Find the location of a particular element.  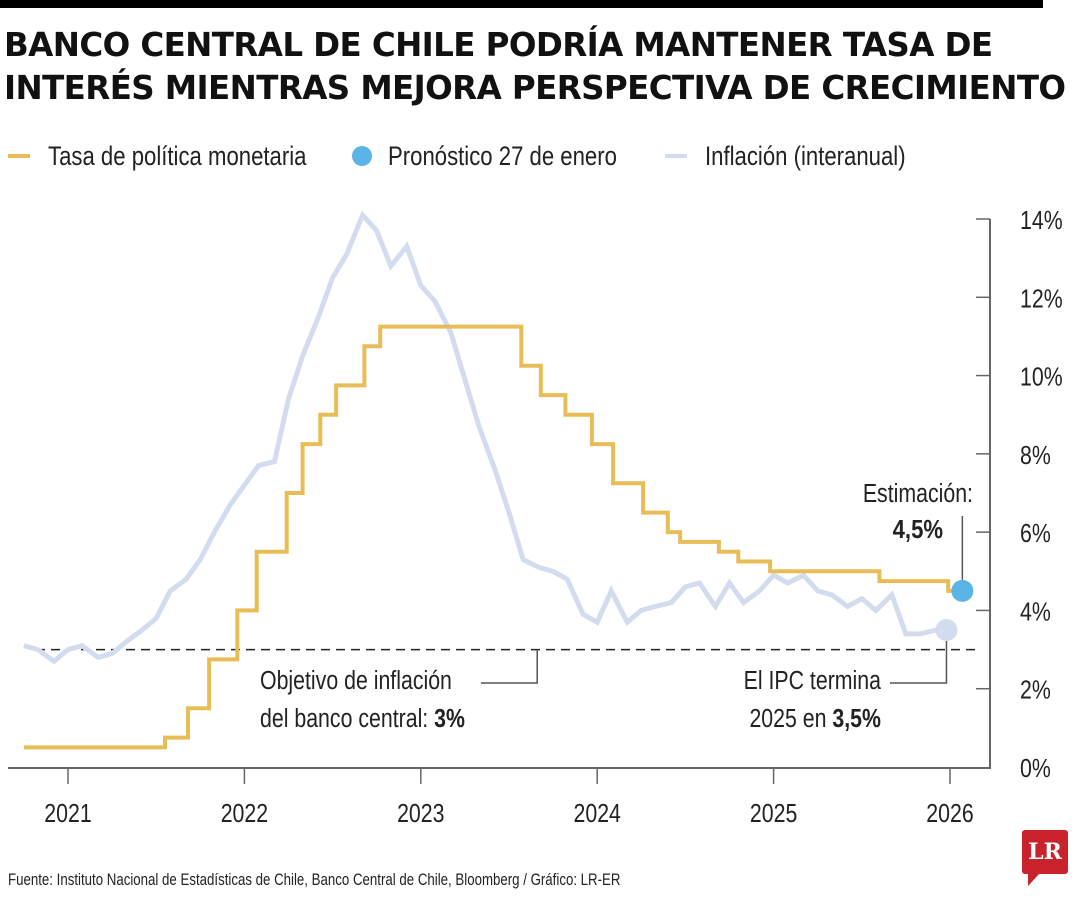

ipc-annotation-value: 3,5% is located at coordinates (856, 719).